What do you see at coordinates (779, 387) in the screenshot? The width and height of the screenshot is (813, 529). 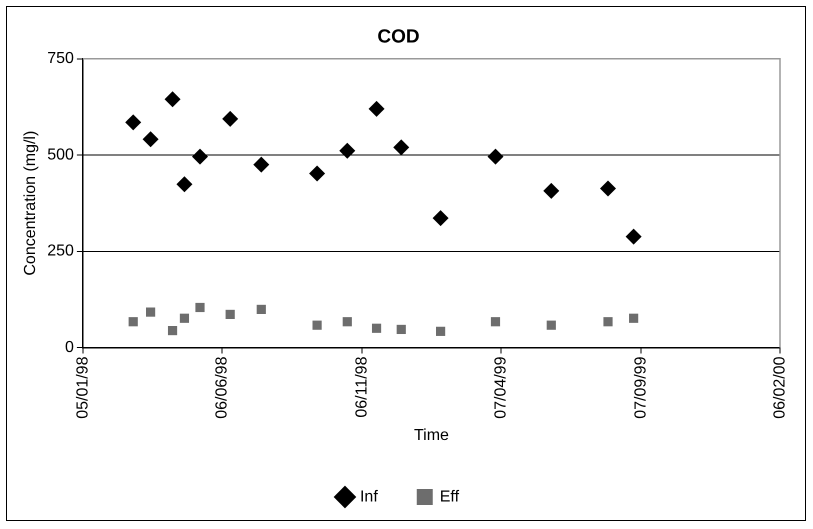 I see `x-tick-label: 06/02/00` at bounding box center [779, 387].